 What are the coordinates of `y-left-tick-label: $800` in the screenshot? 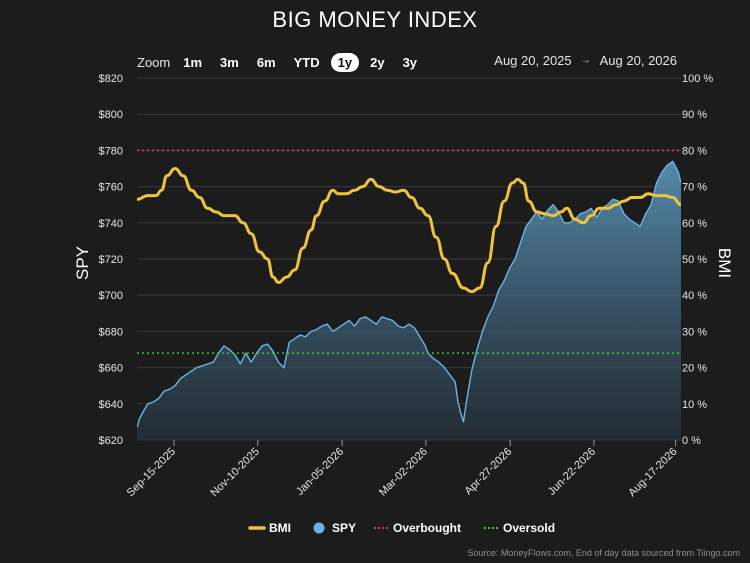 It's located at (111, 115).